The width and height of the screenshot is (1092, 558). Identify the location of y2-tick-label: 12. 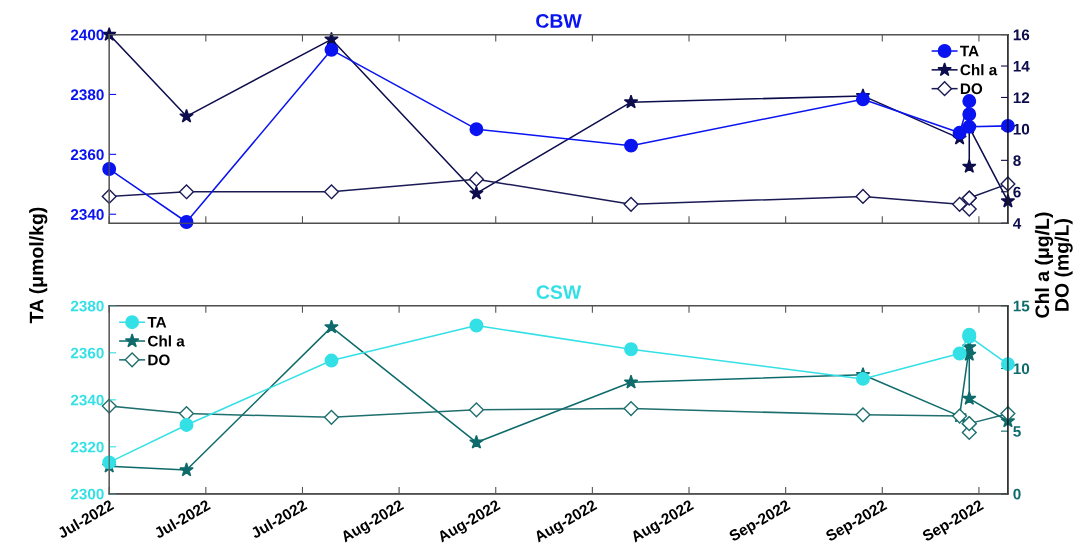
(1021, 97).